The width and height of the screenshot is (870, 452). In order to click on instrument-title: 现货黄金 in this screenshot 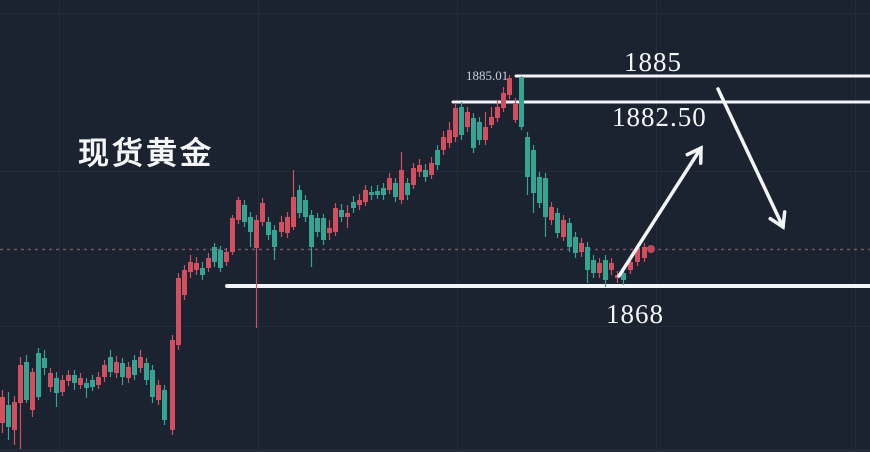, I will do `click(146, 153)`.